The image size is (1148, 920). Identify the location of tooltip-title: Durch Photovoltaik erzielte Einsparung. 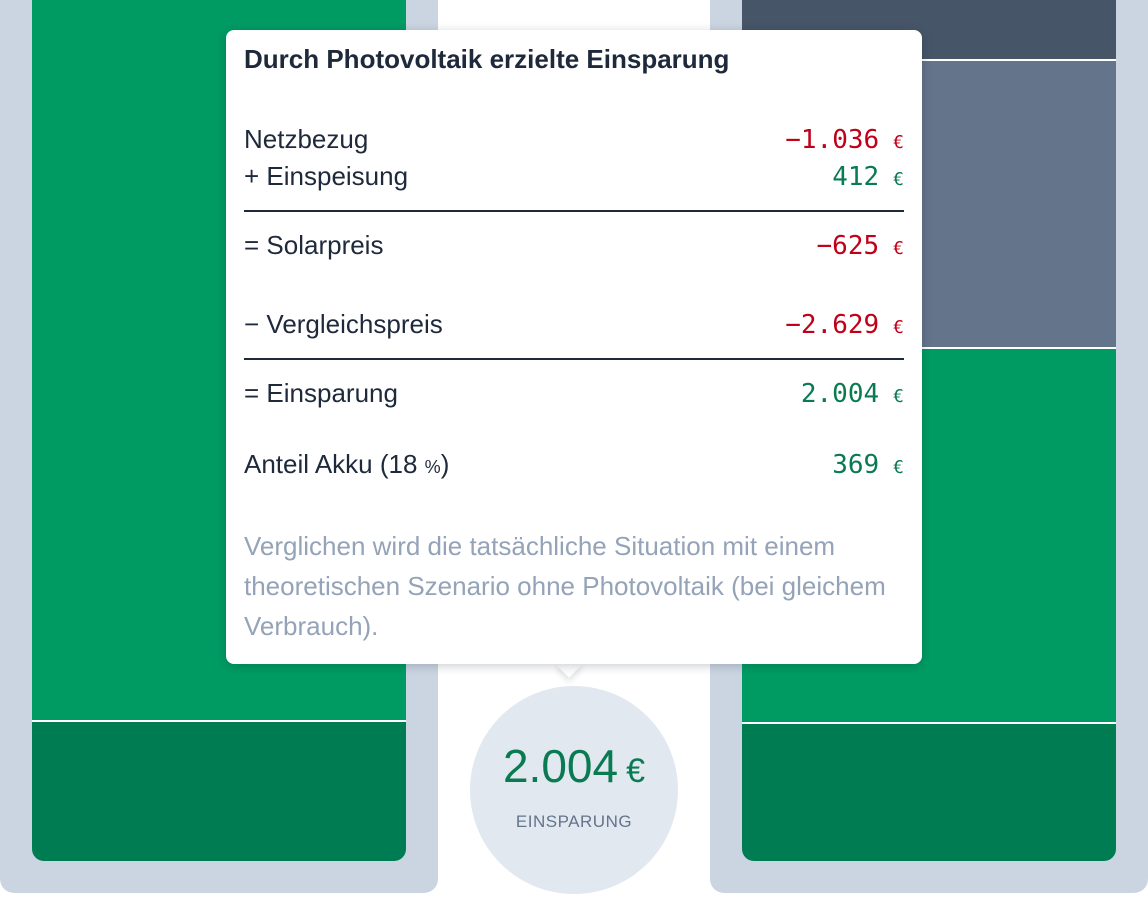
(487, 59).